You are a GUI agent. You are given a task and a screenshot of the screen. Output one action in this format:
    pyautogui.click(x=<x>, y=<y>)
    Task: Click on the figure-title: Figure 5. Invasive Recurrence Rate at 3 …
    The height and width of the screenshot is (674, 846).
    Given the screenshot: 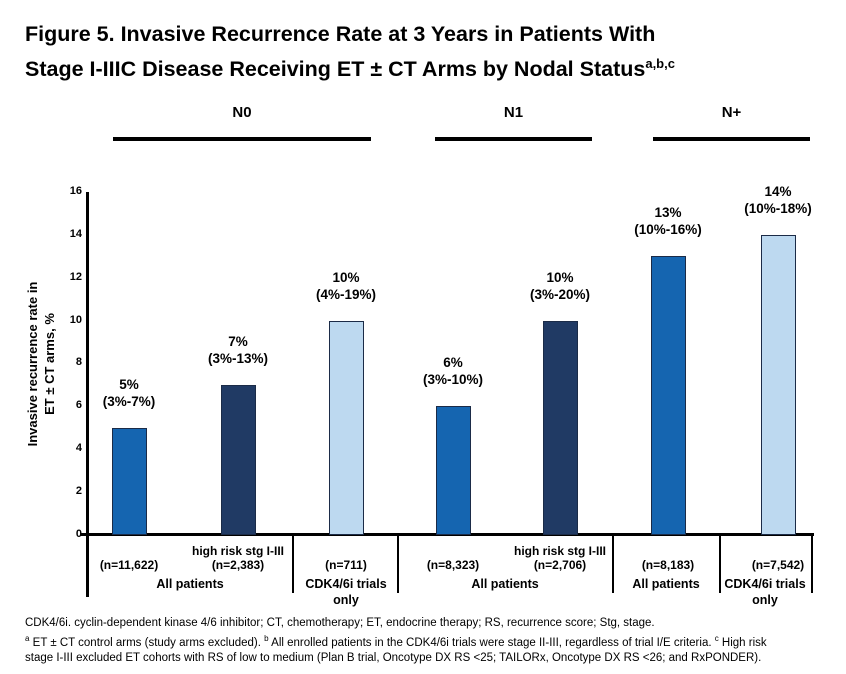 What is the action you would take?
    pyautogui.click(x=425, y=52)
    